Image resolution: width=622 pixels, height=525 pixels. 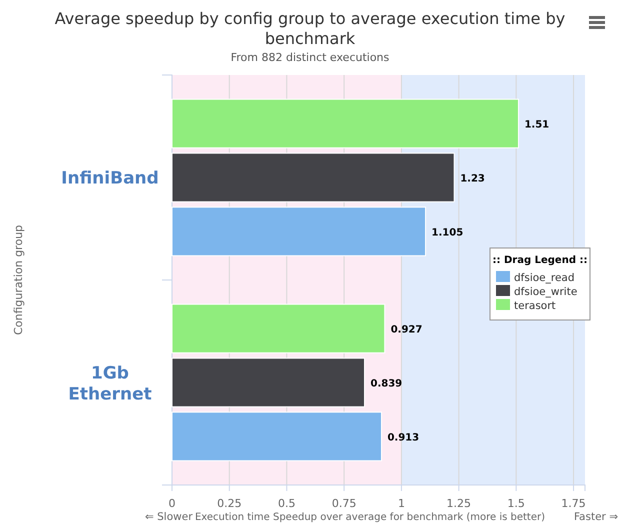 I want to click on data-label: 0.839, so click(x=386, y=384).